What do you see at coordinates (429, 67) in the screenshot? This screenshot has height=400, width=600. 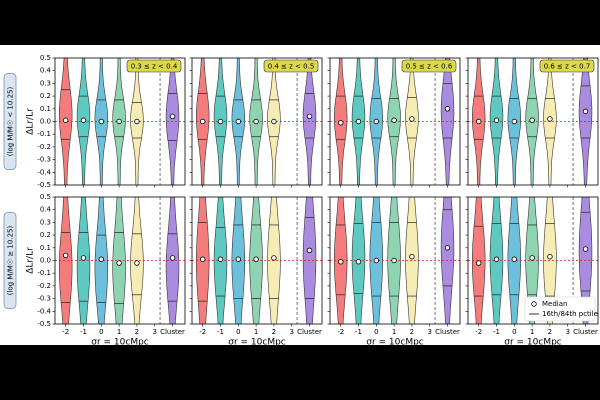 I see `z-label: 0.5 ≤ z < 0.6` at bounding box center [429, 67].